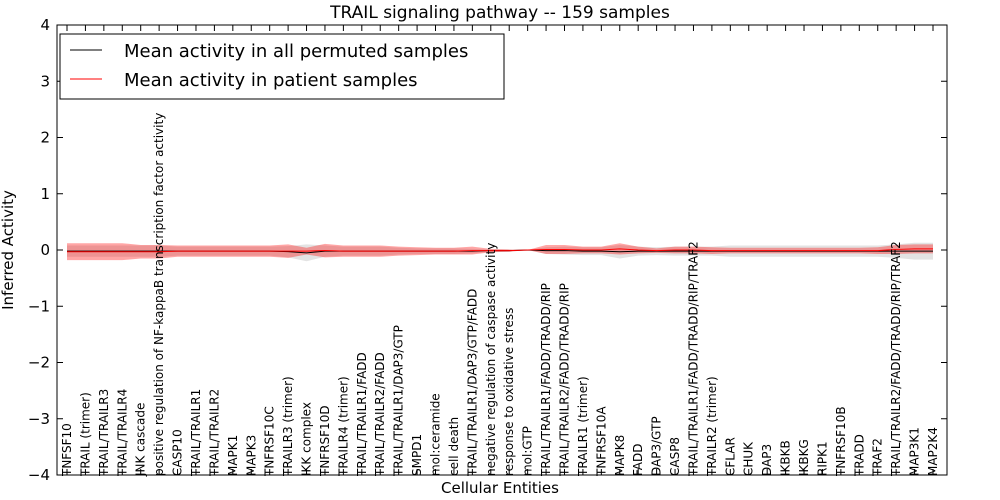  Describe the element at coordinates (933, 451) in the screenshot. I see `x-tick-label: MAP2K4` at that location.